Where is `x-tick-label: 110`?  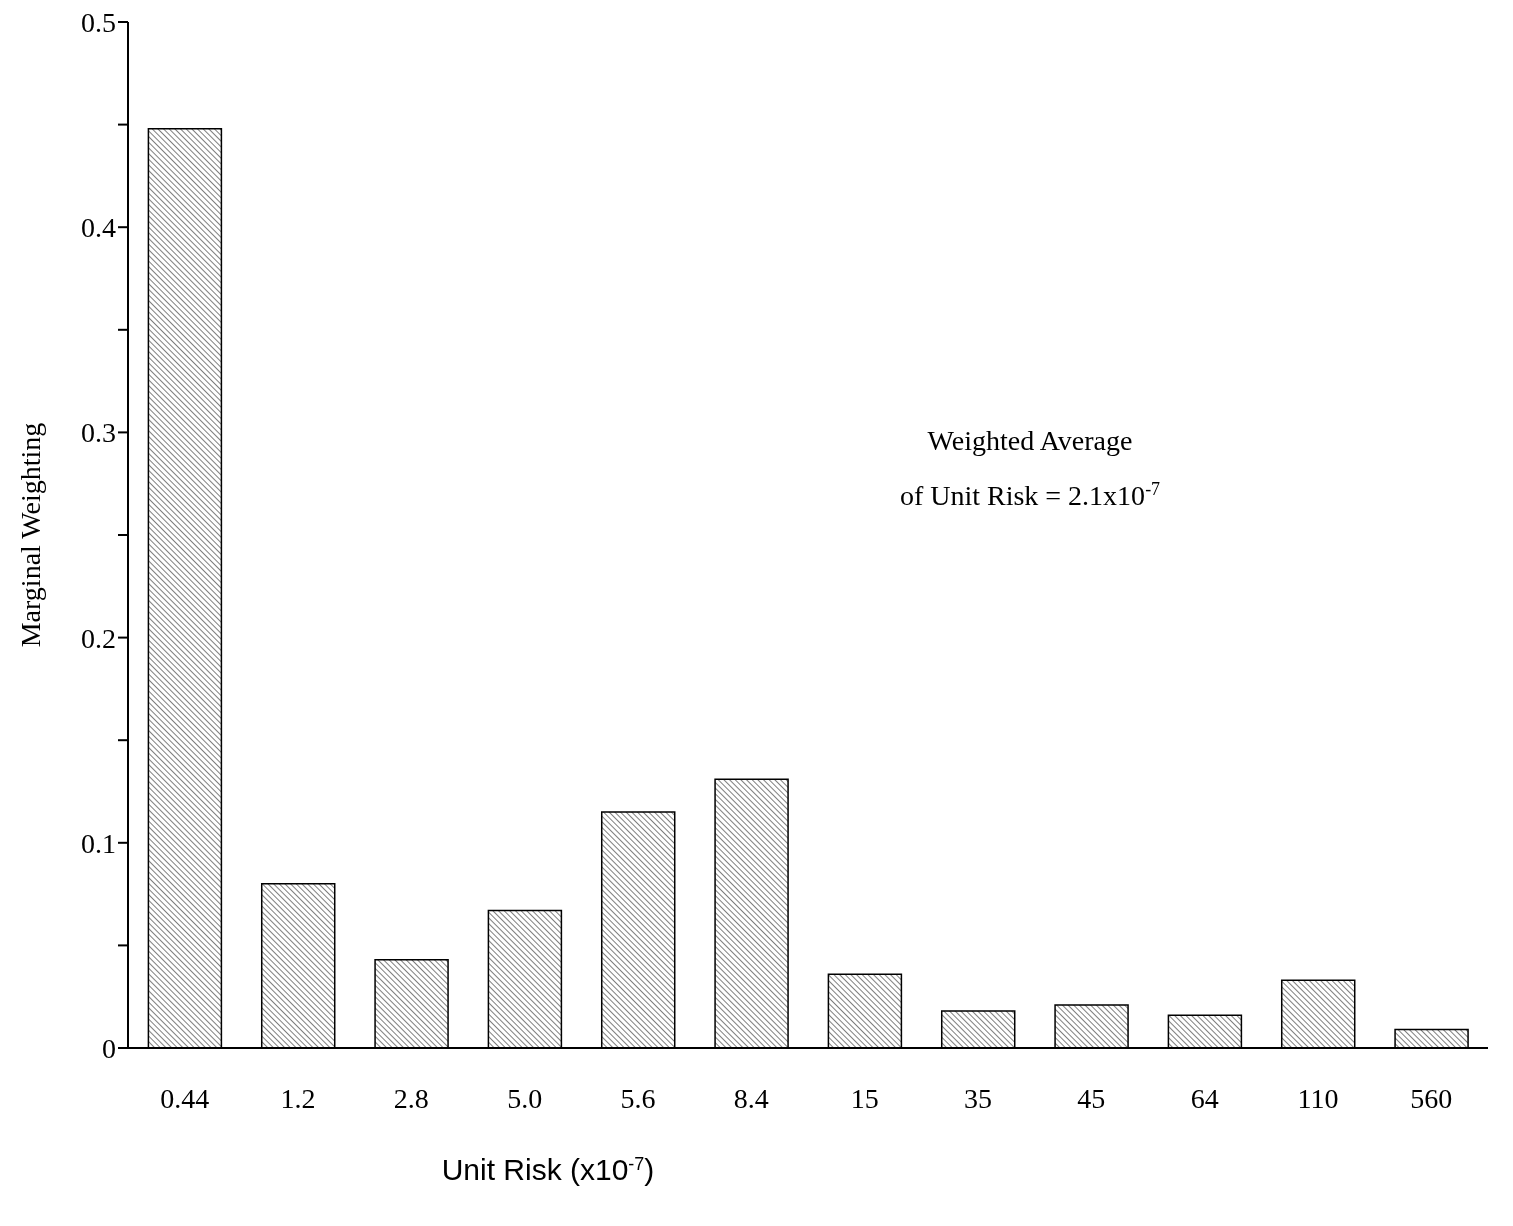
x-tick-label: 110 is located at coordinates (1318, 1098).